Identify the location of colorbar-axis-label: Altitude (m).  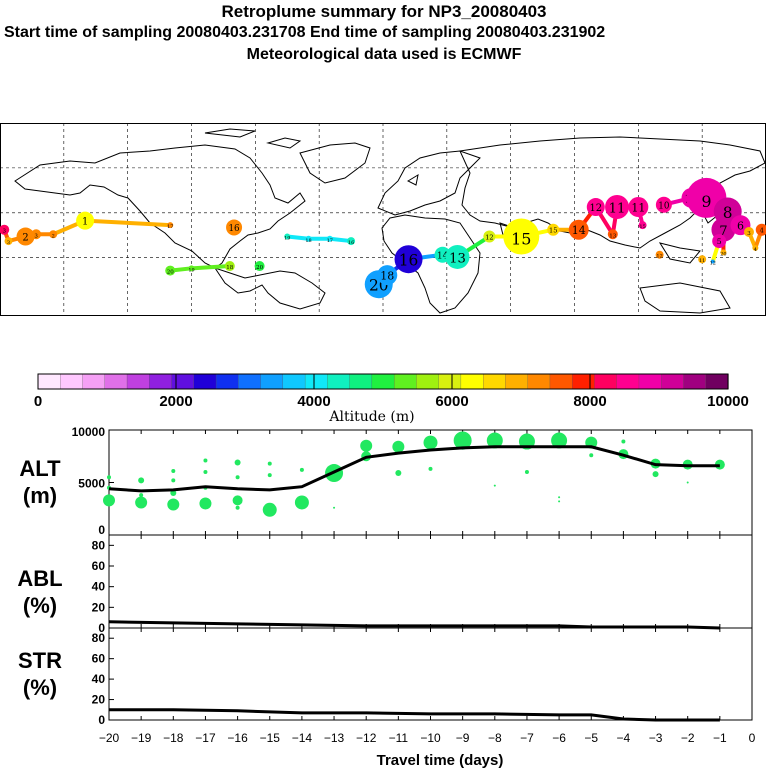
(371, 417).